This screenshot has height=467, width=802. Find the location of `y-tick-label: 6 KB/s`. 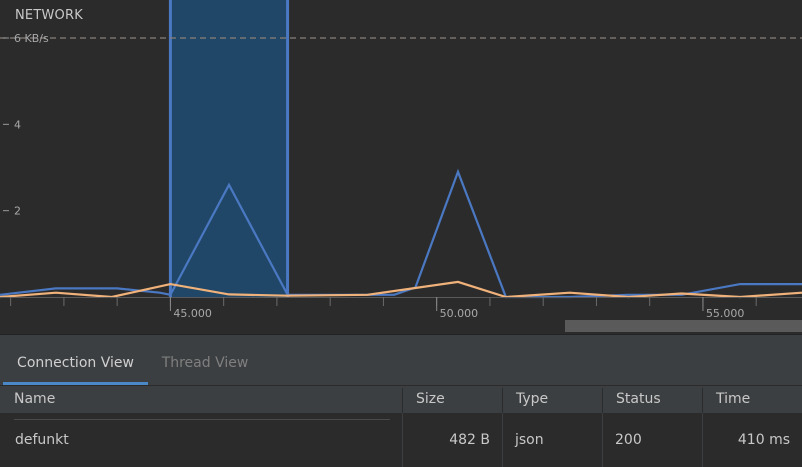

y-tick-label: 6 KB/s is located at coordinates (31, 38).